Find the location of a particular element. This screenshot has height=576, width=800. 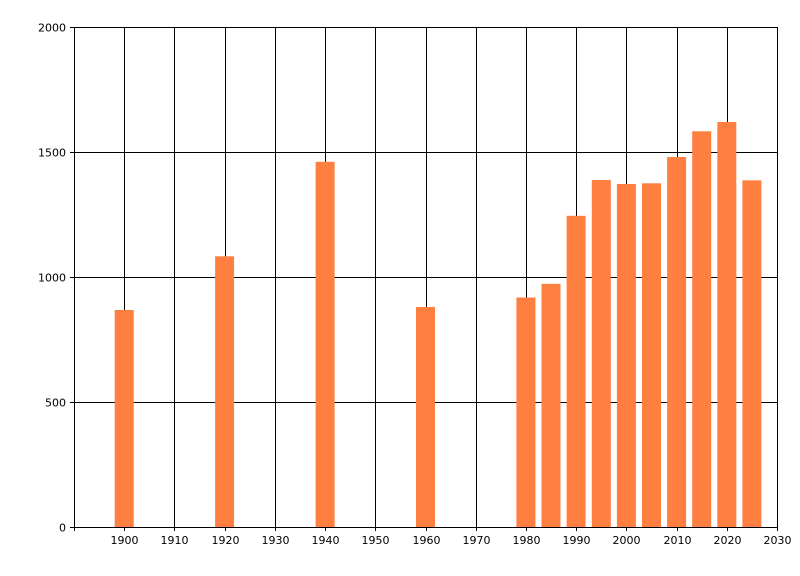

x-tick-label: 1900 is located at coordinates (125, 540).